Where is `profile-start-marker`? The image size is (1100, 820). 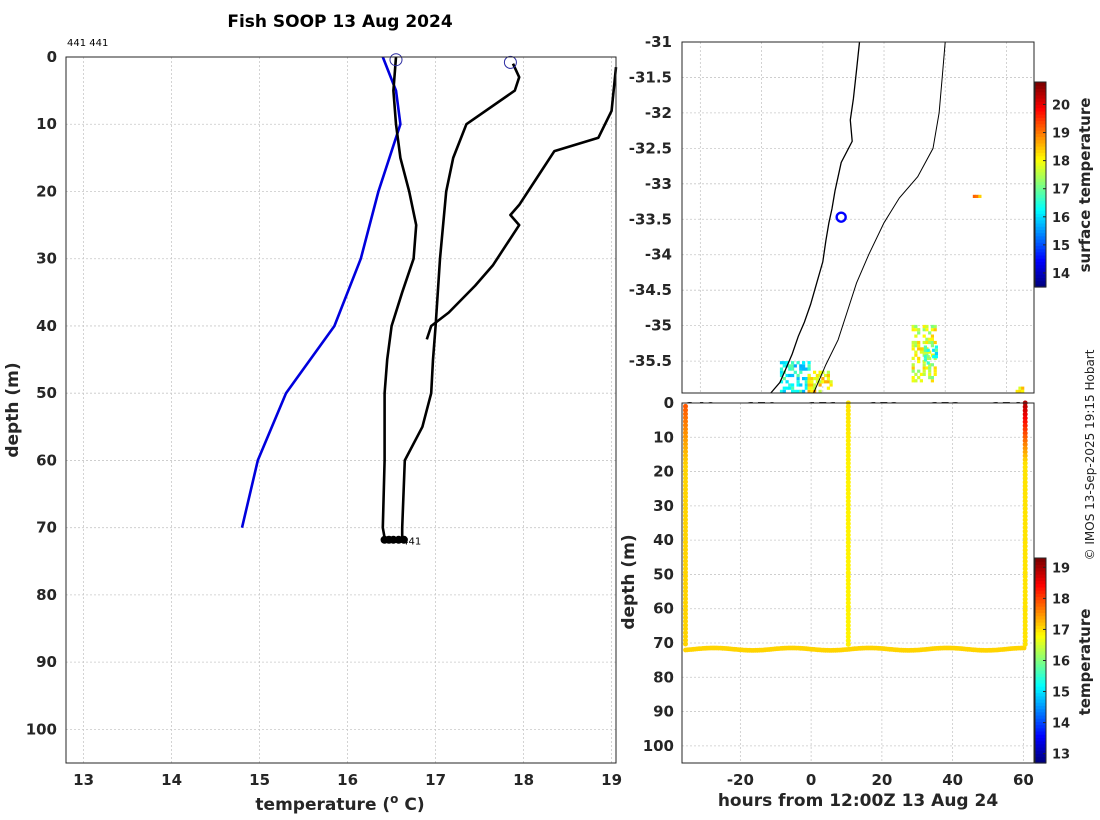 profile-start-marker is located at coordinates (510, 62).